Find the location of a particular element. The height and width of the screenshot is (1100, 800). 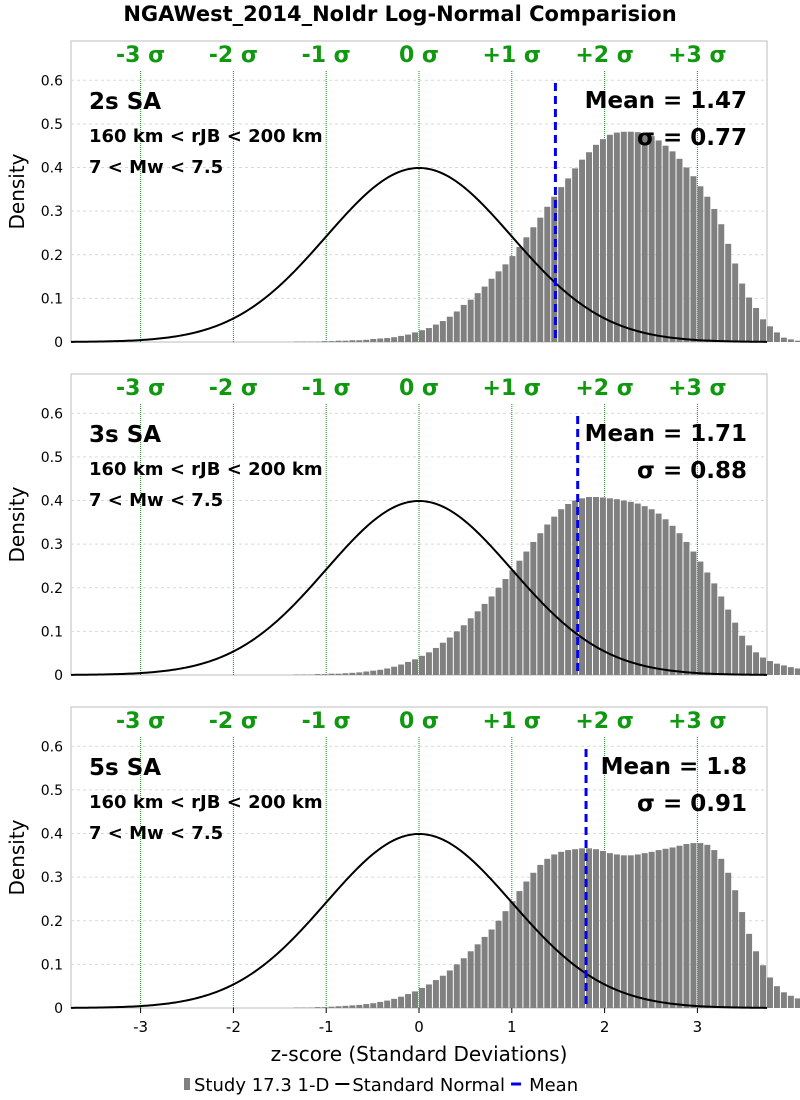

legend-swatch-bars is located at coordinates (187, 1084).